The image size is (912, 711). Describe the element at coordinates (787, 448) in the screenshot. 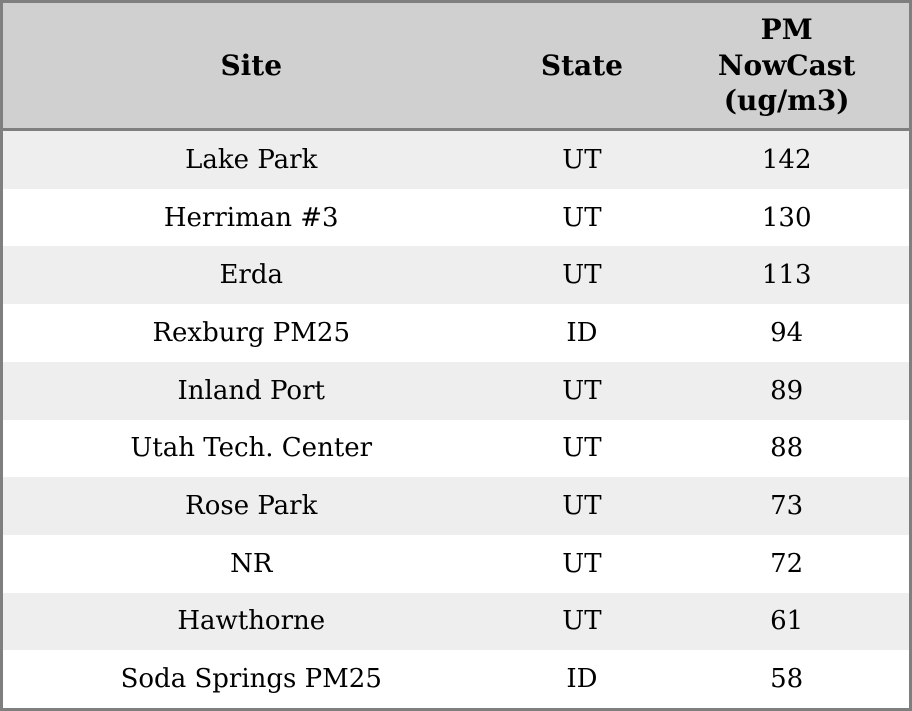

I see `pm-nowcast-cell: 88` at that location.